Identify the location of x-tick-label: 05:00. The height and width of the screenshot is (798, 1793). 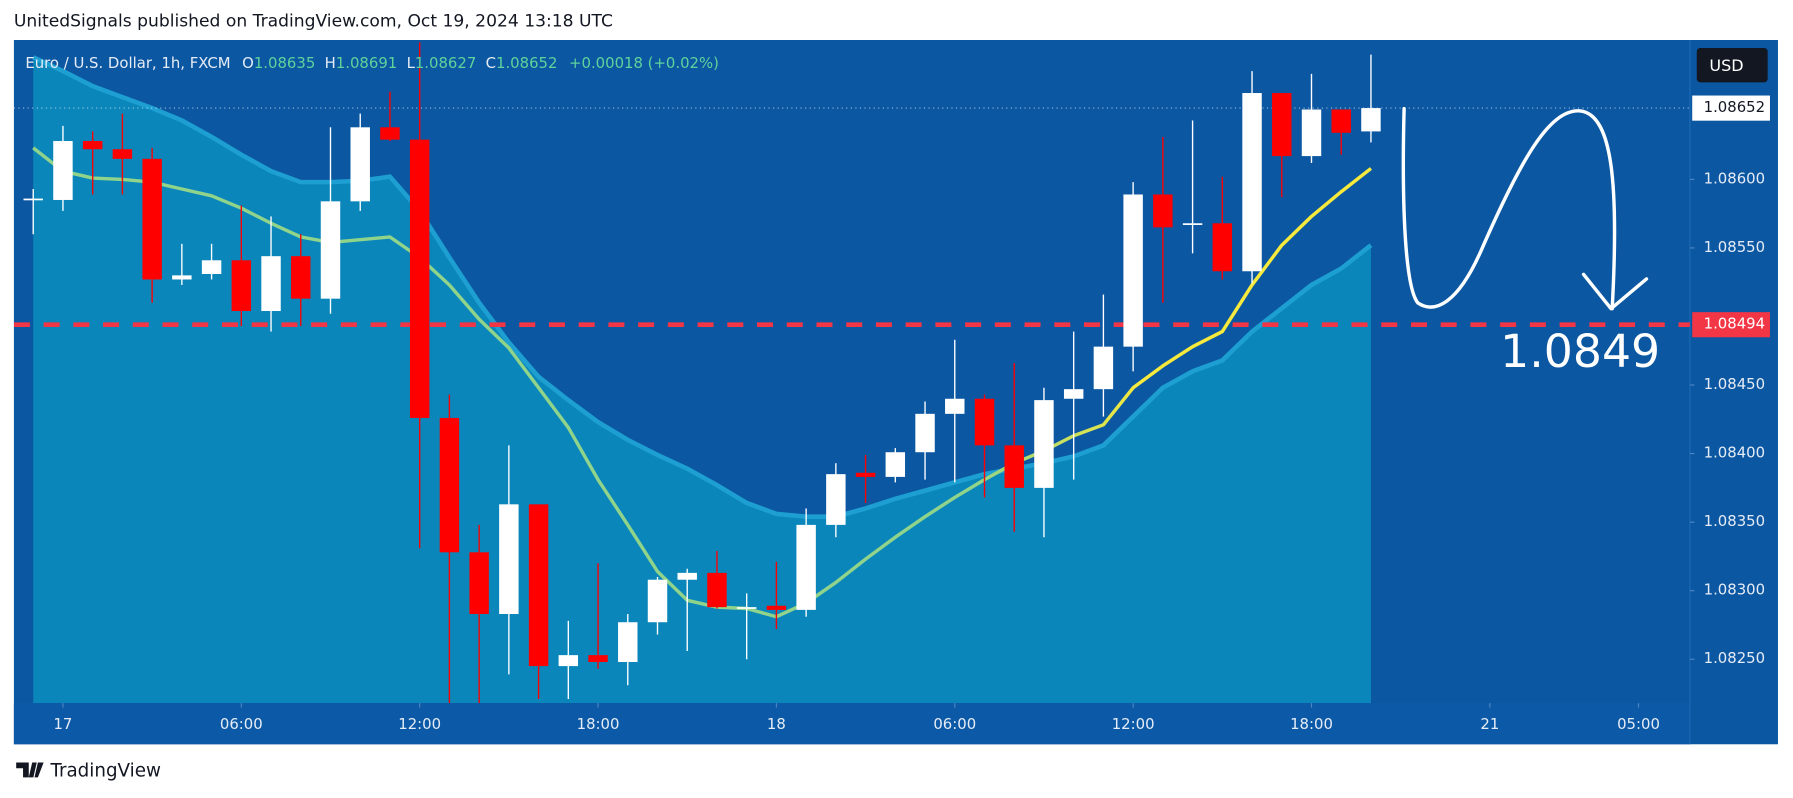
(1638, 724).